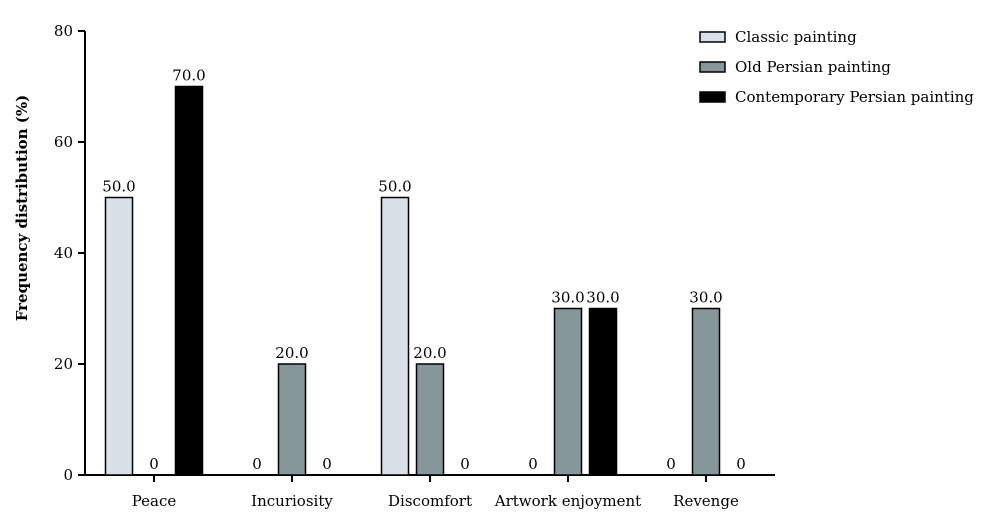 The width and height of the screenshot is (1000, 529). Describe the element at coordinates (465, 464) in the screenshot. I see `data-label-contemporary-persian-painting-discomfort: 0` at that location.